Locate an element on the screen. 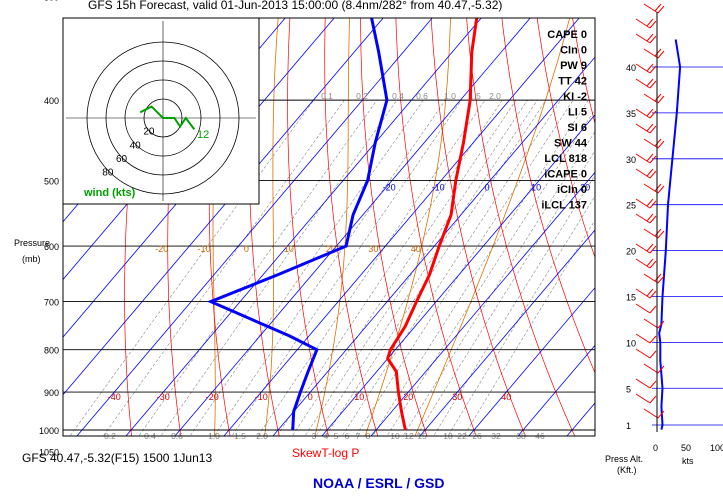 This screenshot has height=497, width=723. isotherm-label-lower: 20 is located at coordinates (408, 397).